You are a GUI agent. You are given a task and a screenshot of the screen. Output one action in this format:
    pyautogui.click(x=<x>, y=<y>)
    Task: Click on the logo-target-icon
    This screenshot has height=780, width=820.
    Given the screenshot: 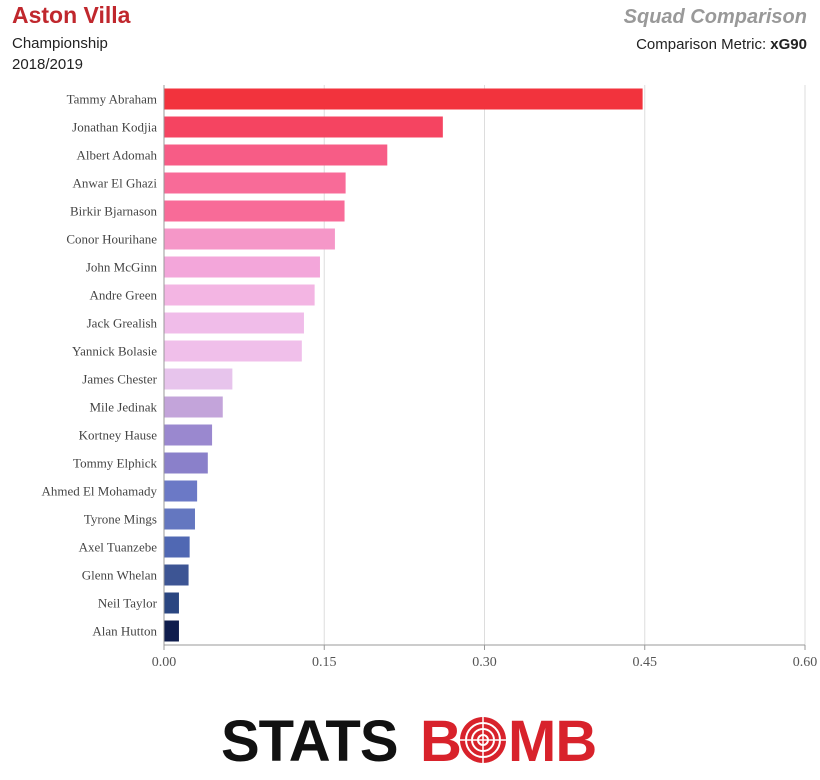 What is the action you would take?
    pyautogui.click(x=483, y=740)
    